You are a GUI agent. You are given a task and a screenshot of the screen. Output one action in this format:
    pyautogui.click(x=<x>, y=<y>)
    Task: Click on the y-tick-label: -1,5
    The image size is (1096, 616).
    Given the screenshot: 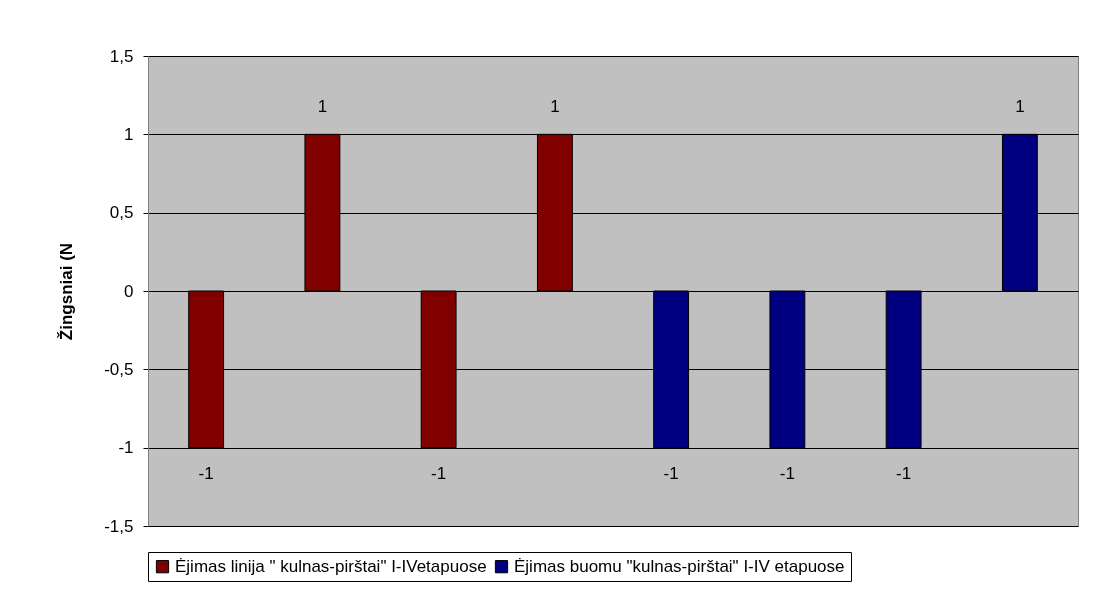 What is the action you would take?
    pyautogui.click(x=119, y=526)
    